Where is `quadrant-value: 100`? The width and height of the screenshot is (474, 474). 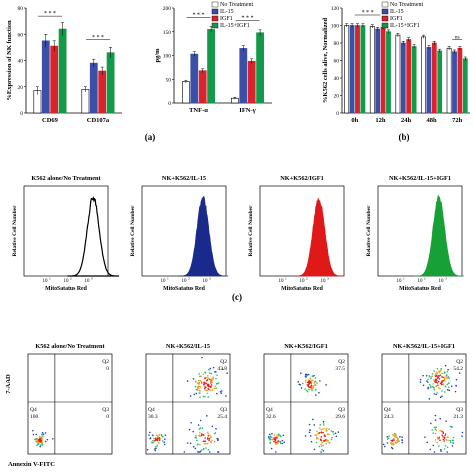
quadrant-value: 100 is located at coordinates (34, 417).